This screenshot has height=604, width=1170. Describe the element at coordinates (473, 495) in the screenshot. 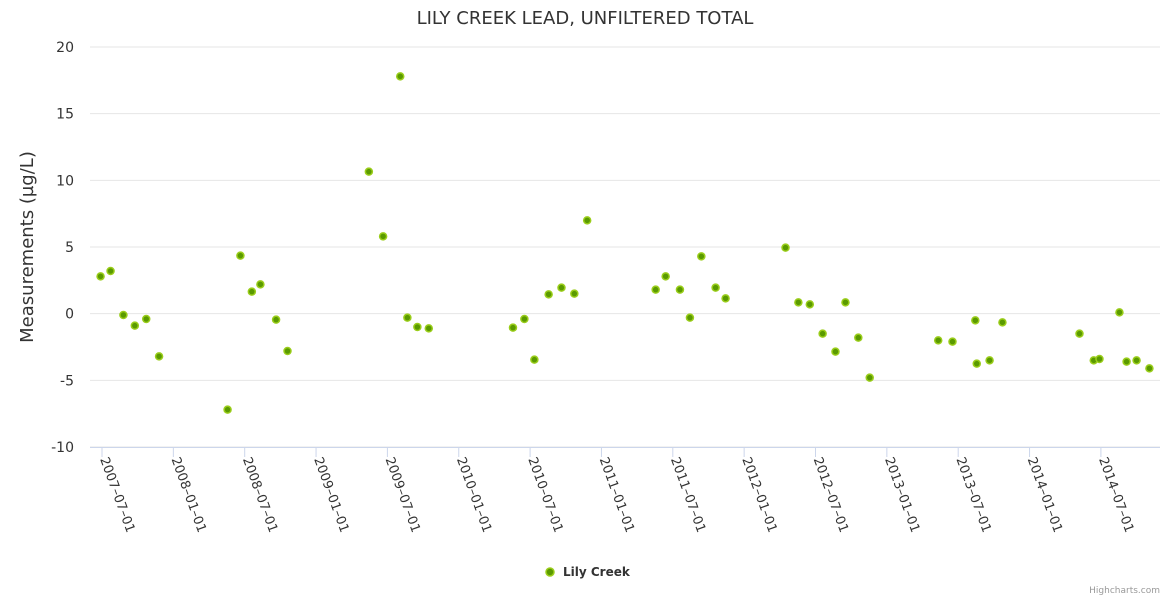

I see `x-tick-label: 2010–01–01` at that location.